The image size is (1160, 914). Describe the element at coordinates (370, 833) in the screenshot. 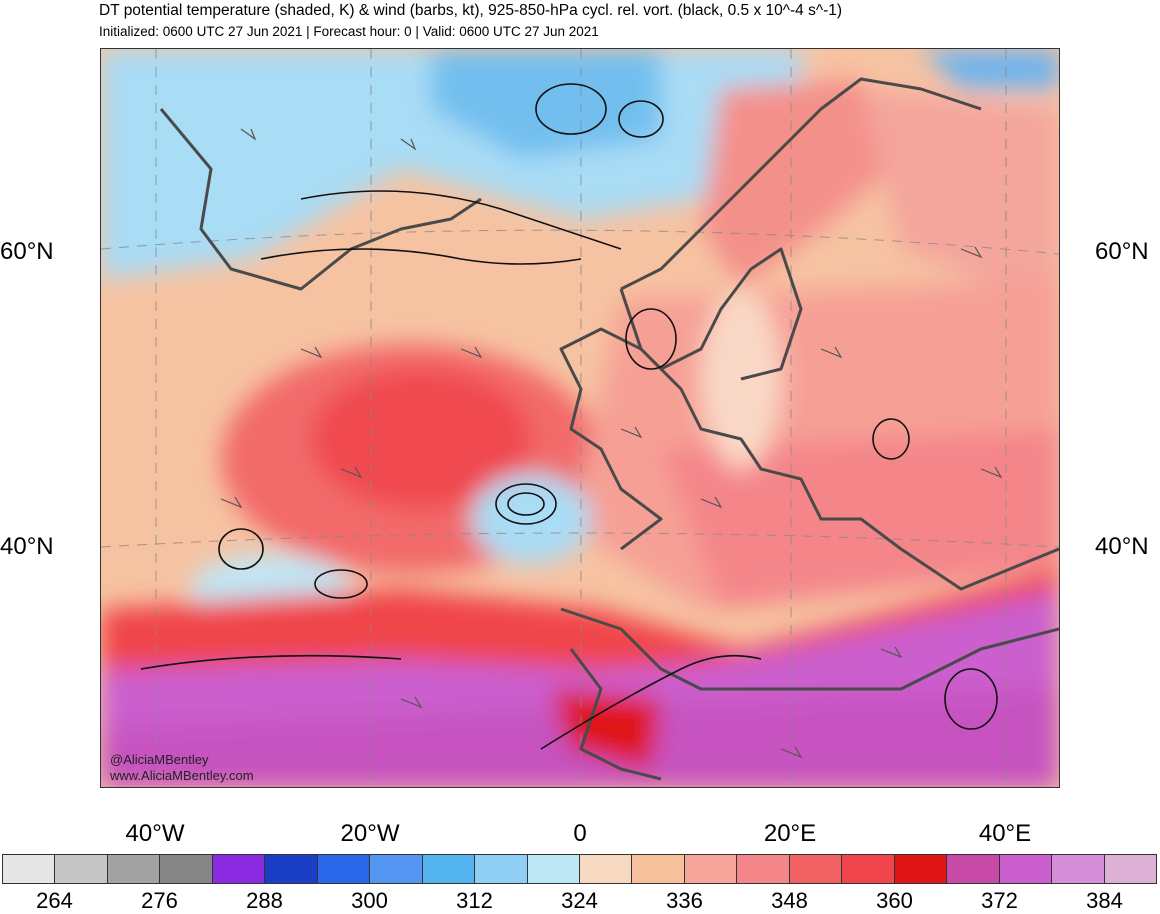

I see `lon-label-20w: 20°W` at that location.